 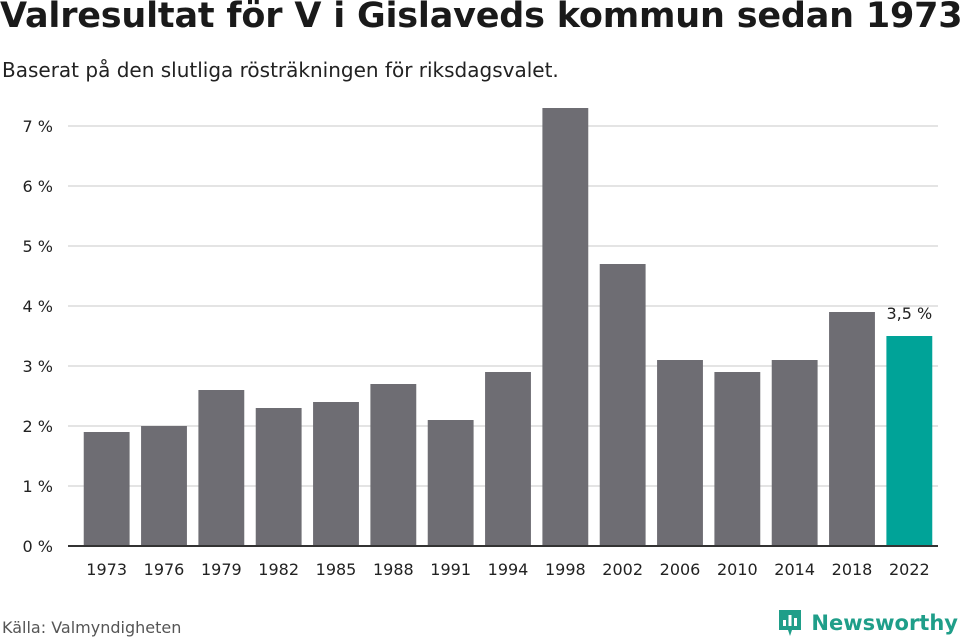 What do you see at coordinates (164, 486) in the screenshot?
I see `bar-1976` at bounding box center [164, 486].